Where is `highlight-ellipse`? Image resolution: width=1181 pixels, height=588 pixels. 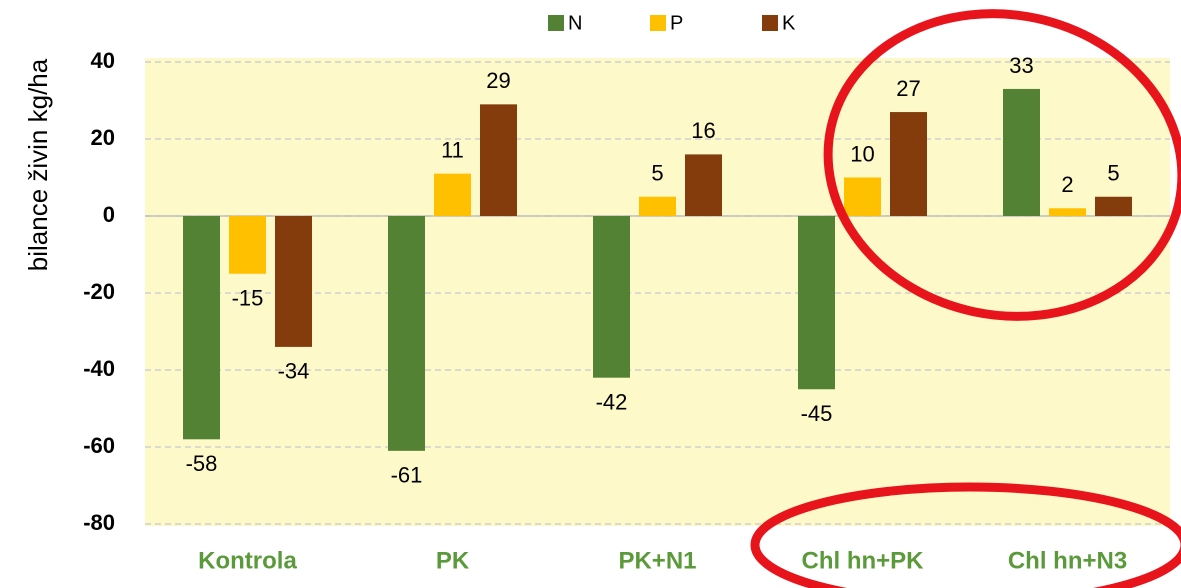 highlight-ellipse is located at coordinates (965, 535).